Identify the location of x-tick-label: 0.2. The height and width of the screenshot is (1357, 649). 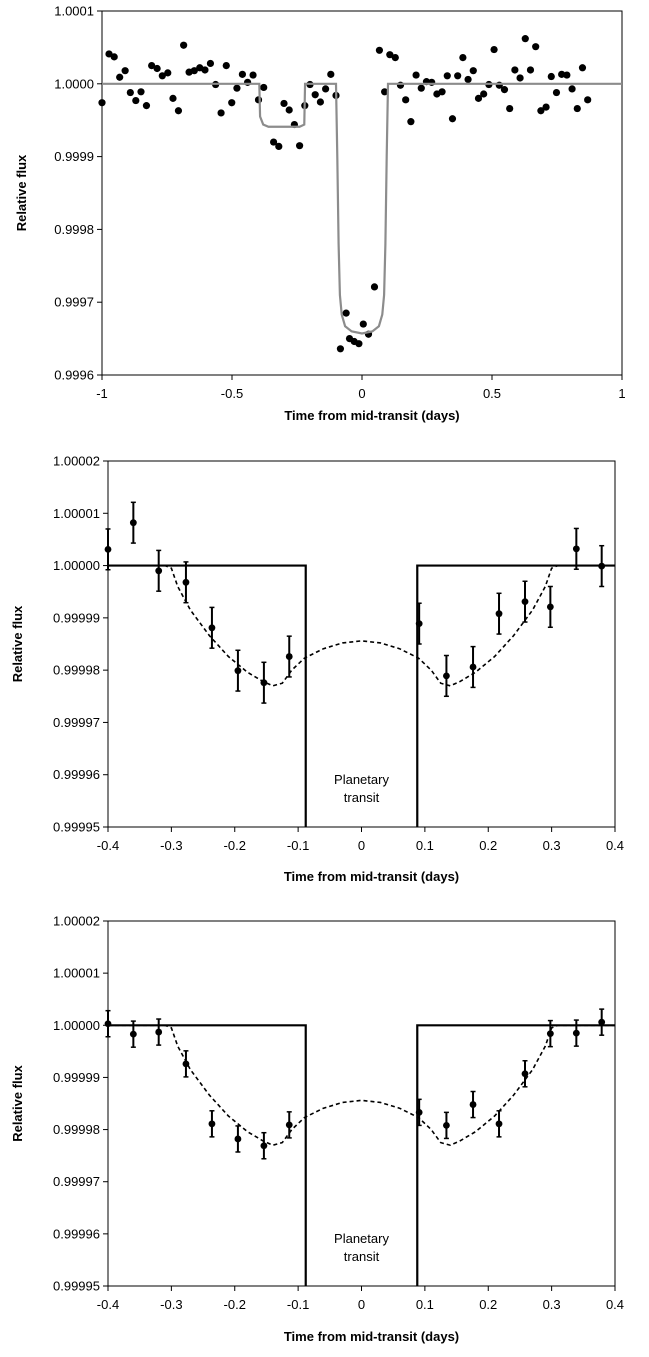
(488, 1304).